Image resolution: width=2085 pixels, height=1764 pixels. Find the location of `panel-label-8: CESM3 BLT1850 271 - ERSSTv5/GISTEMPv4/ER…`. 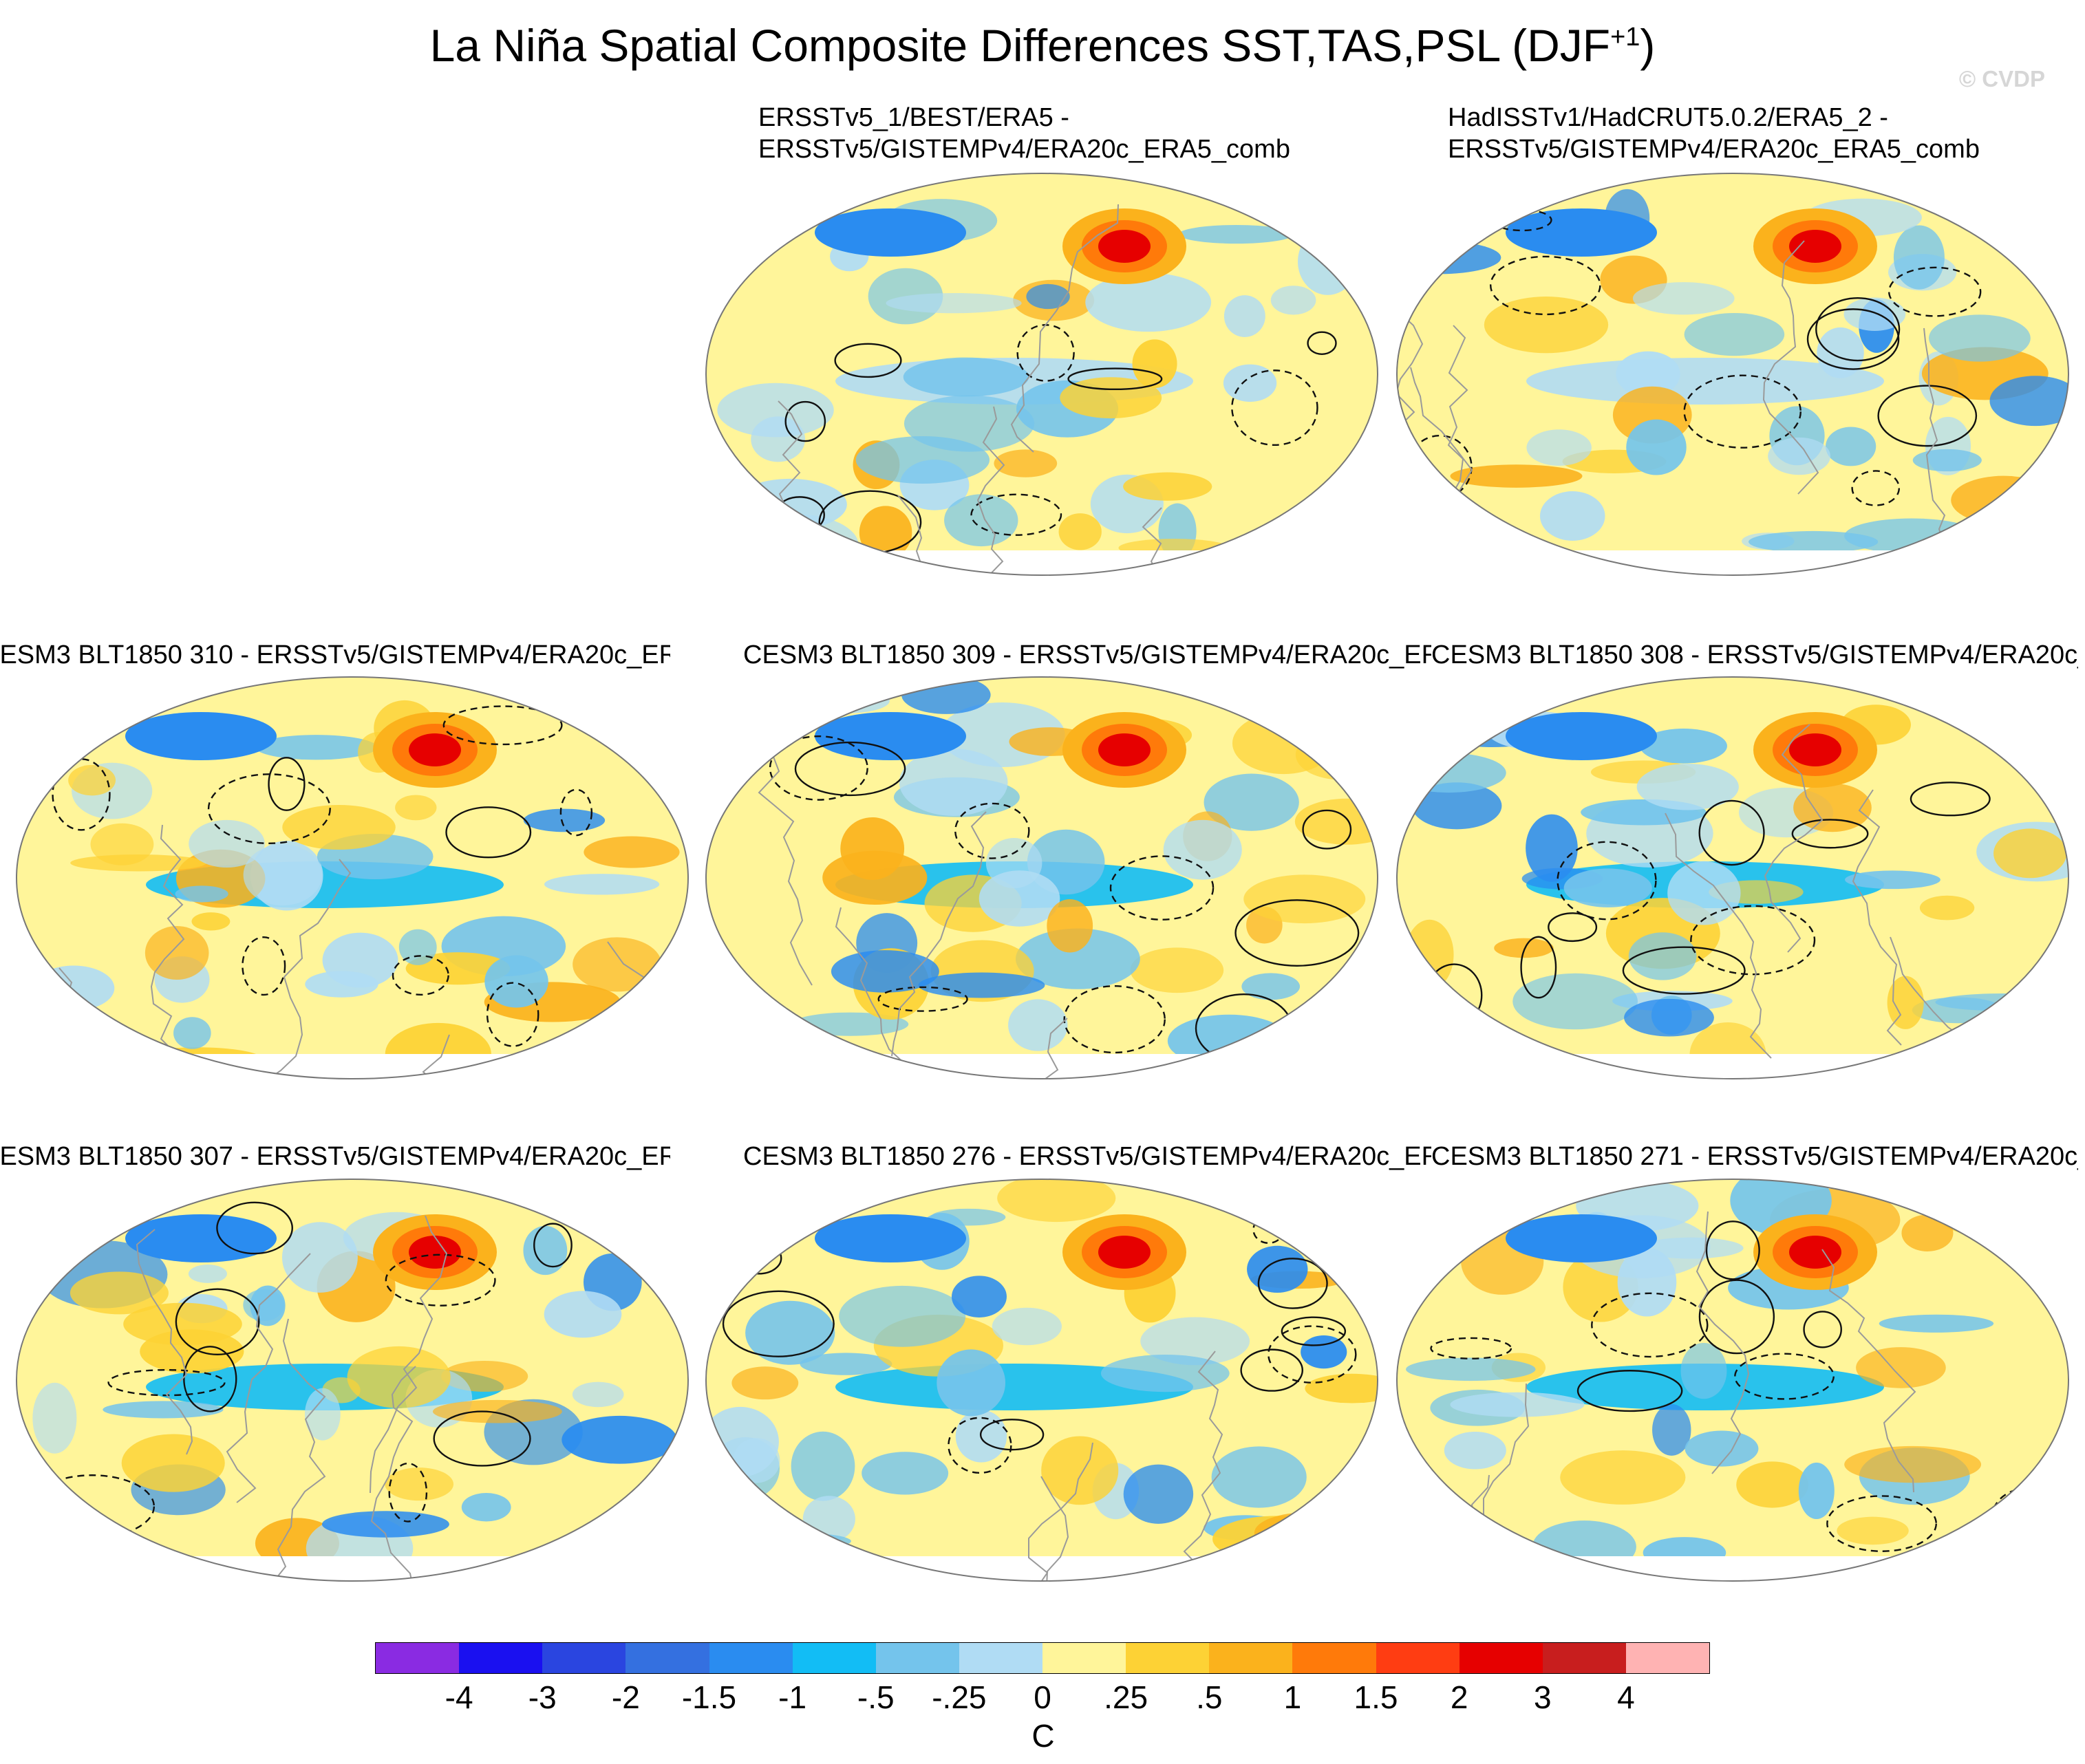

panel-label-8: CESM3 BLT1850 271 - ERSSTv5/GISTEMPv4/ER… is located at coordinates (1754, 1156).